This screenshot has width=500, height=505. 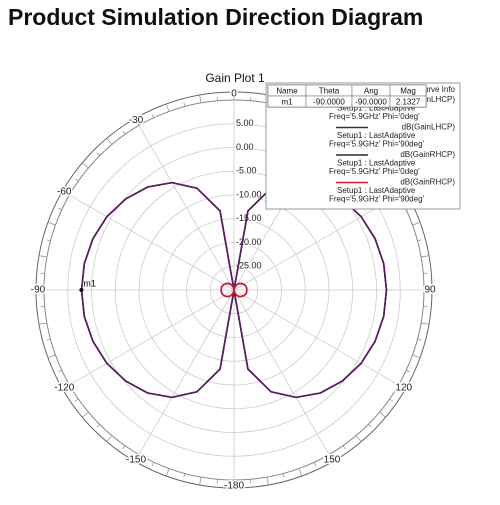 What do you see at coordinates (64, 192) in the screenshot?
I see `angle-label: -60` at bounding box center [64, 192].